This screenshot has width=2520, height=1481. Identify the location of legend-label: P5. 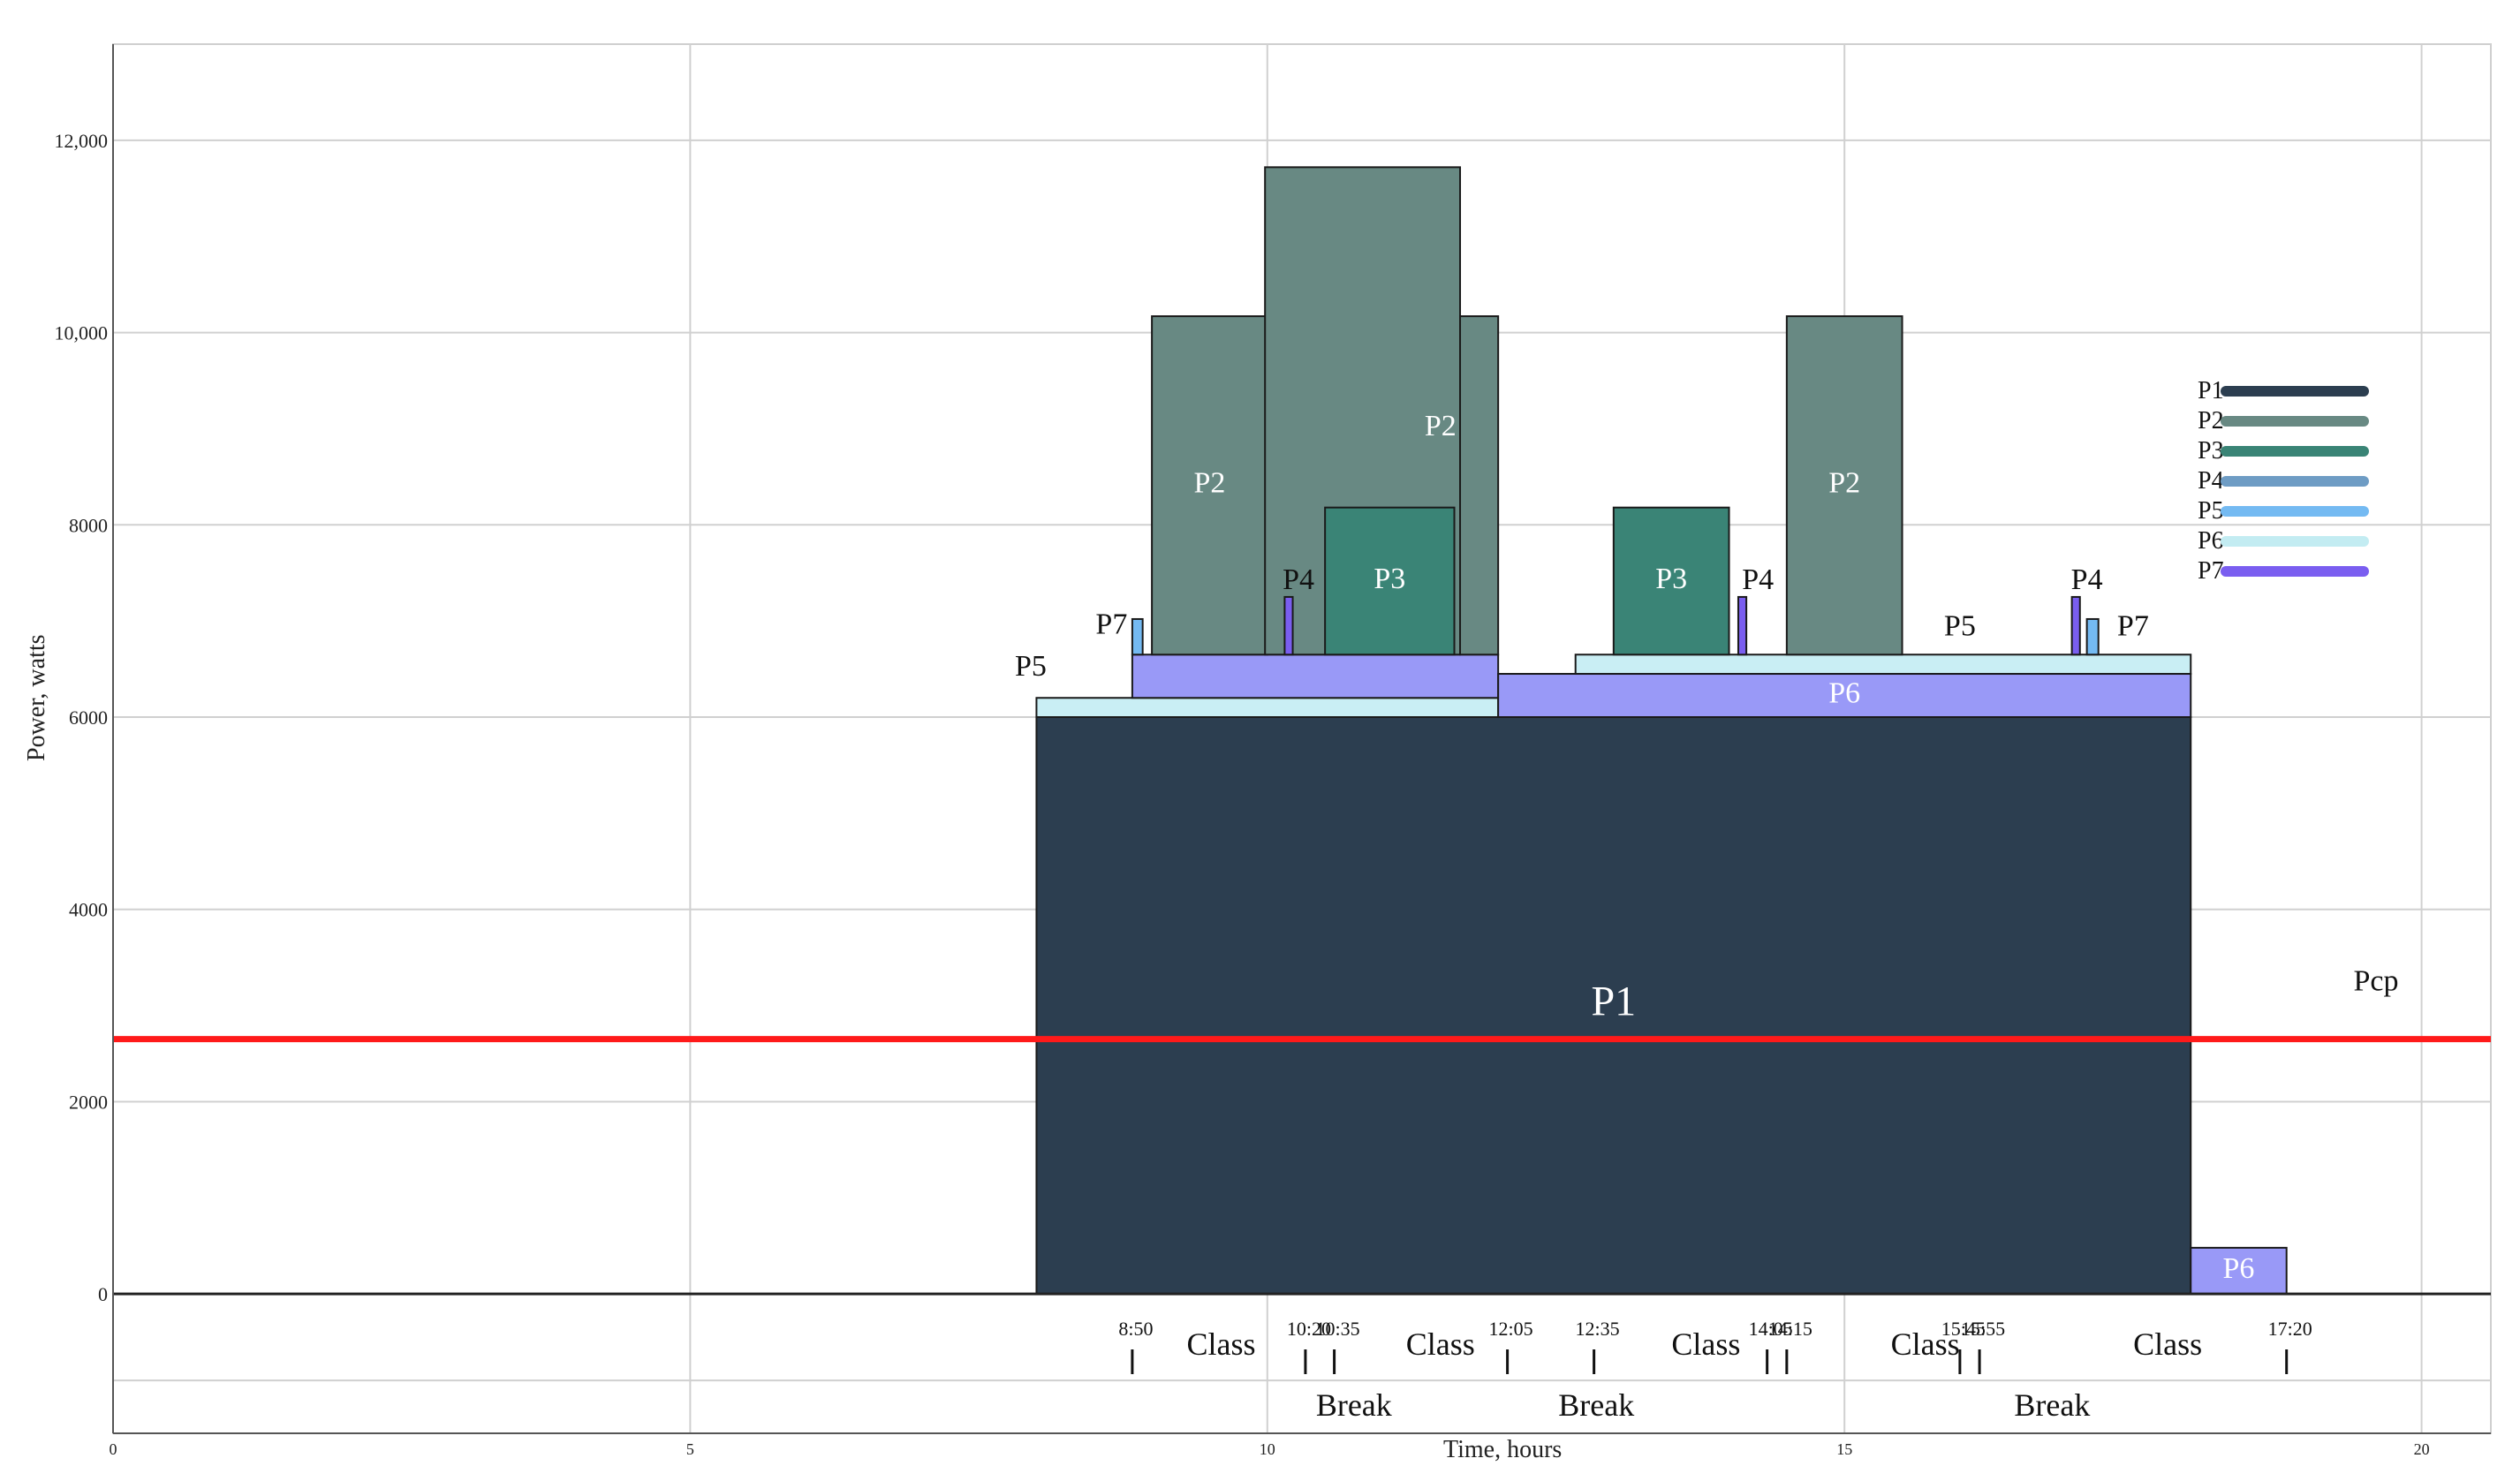
(2211, 511).